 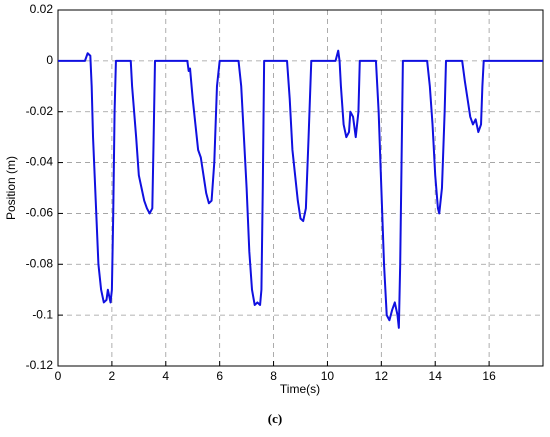 I want to click on x-axis-label: Time(s), so click(x=300, y=389).